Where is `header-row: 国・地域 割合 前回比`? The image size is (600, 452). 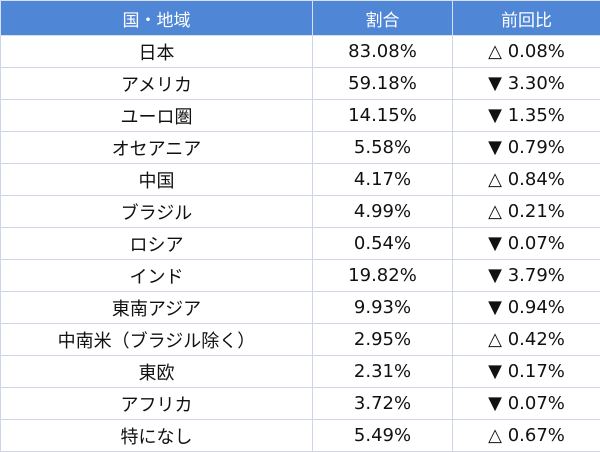
header-row: 国・地域 割合 前回比 is located at coordinates (300, 18).